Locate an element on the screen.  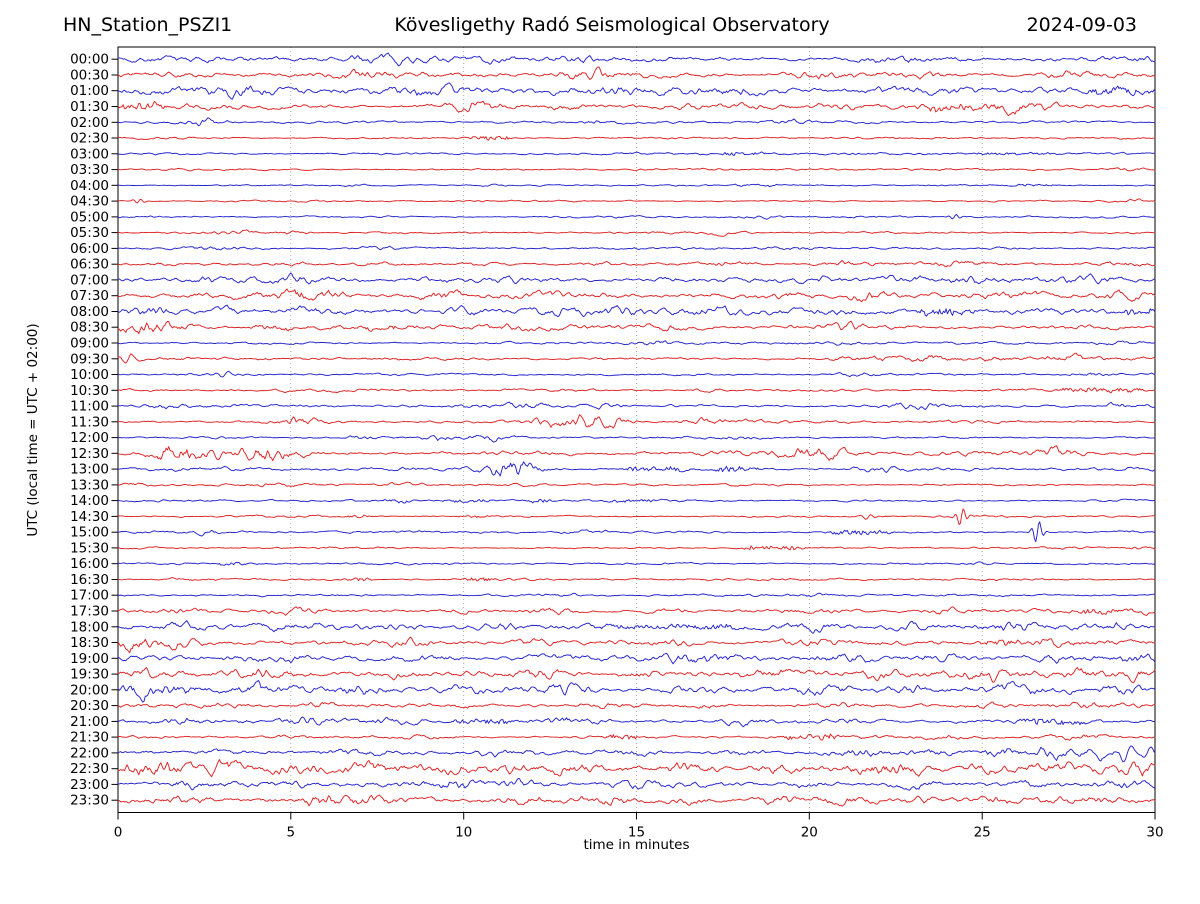
x-axis-label: time in minutes is located at coordinates (636, 845).